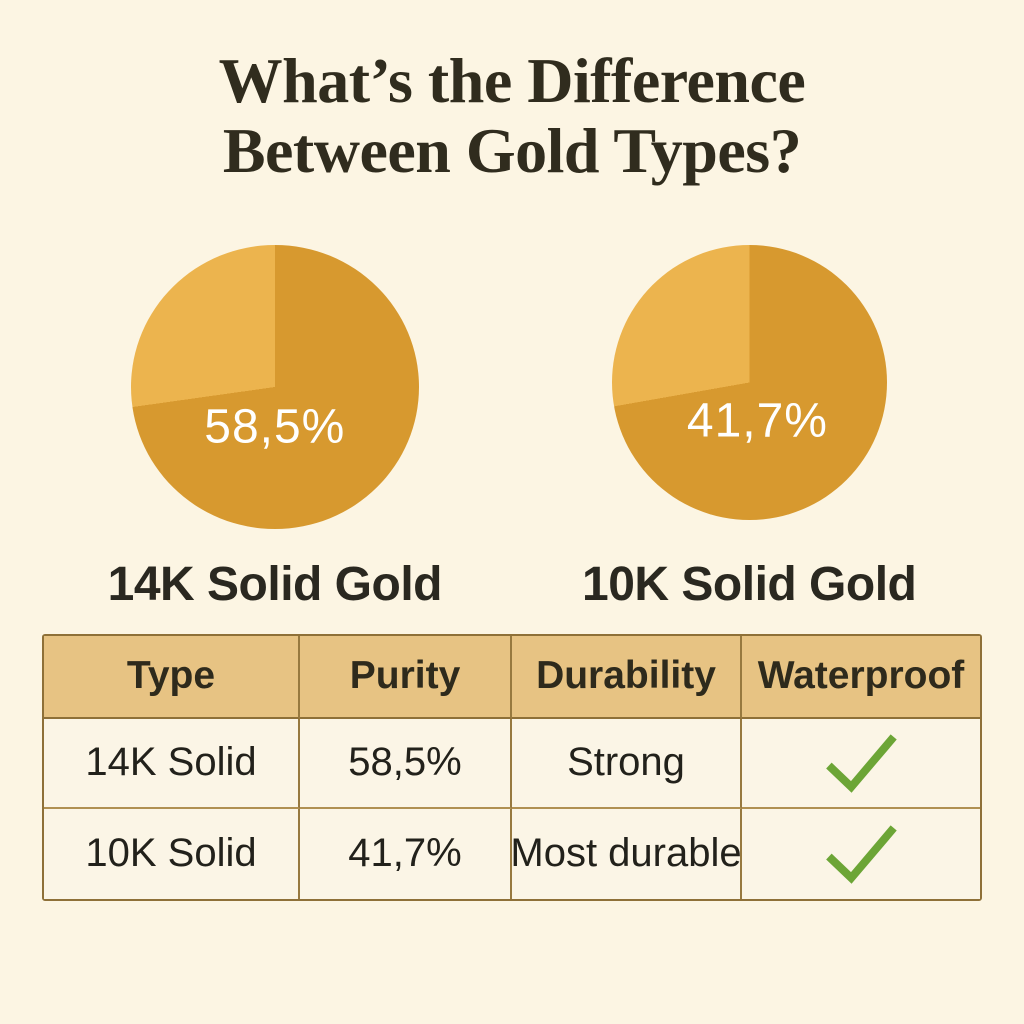  I want to click on pie-column-14k: 58,5% 14K Solid Gold, so click(275, 428).